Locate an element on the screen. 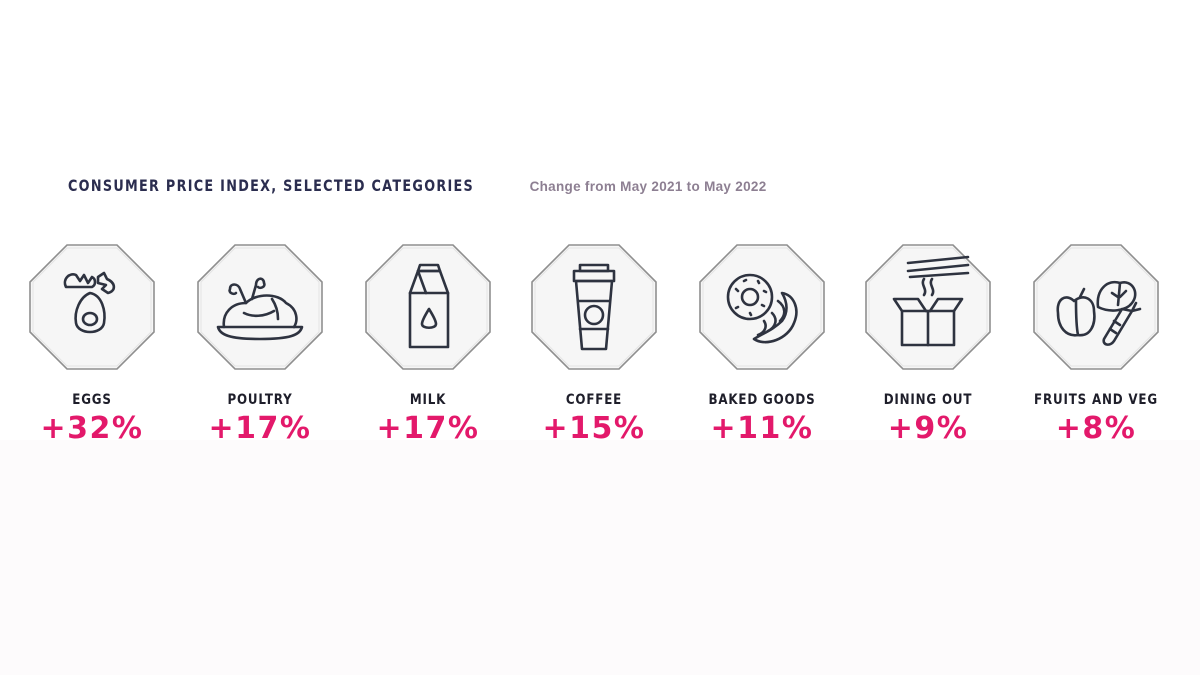 The height and width of the screenshot is (675, 1200). category-label: COFFEE is located at coordinates (594, 400).